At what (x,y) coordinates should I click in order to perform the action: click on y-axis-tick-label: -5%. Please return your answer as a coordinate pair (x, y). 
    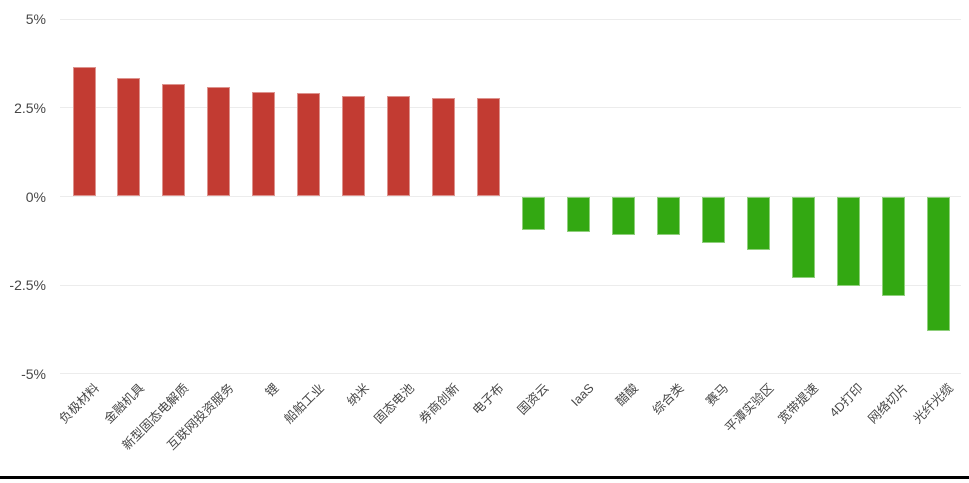
    Looking at the image, I should click on (33, 373).